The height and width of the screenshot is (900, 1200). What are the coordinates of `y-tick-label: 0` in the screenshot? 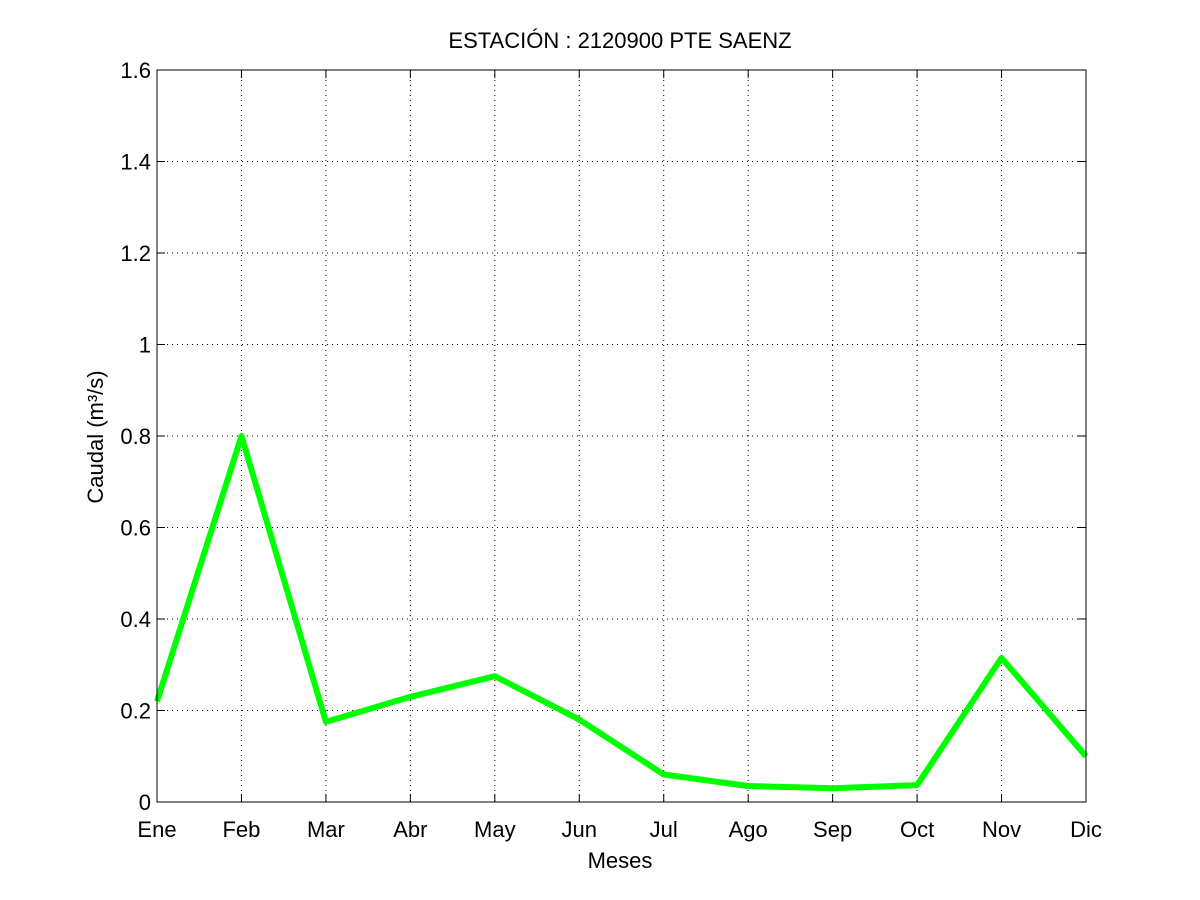 It's located at (145, 802).